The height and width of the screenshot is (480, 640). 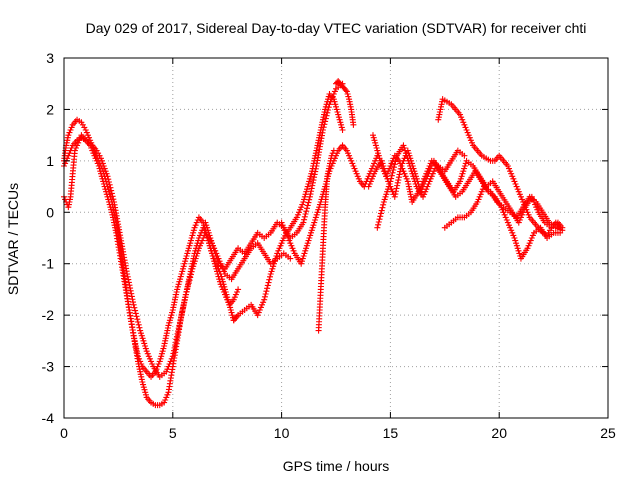 I want to click on y-tick-label: 1, so click(x=50, y=161).